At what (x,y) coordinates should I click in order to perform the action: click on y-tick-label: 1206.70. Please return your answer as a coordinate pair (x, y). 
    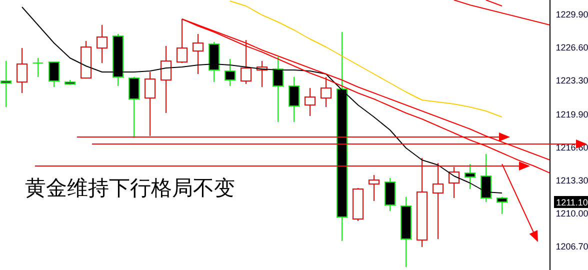
    Looking at the image, I should click on (572, 247).